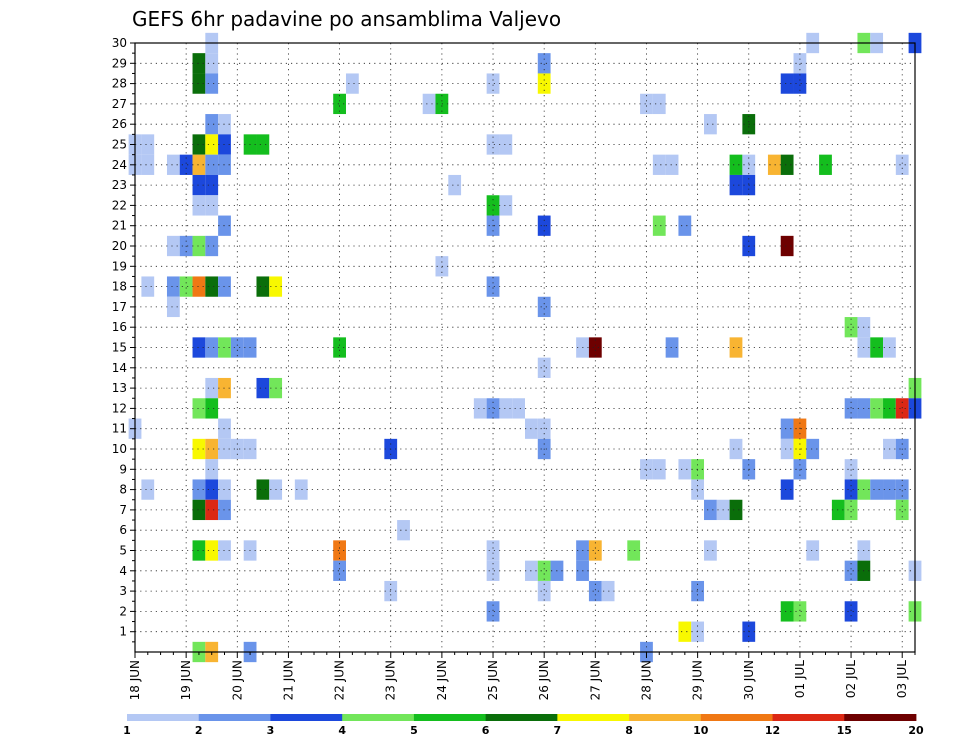 Image resolution: width=960 pixels, height=742 pixels. What do you see at coordinates (119, 307) in the screenshot?
I see `y-tick-label: 17` at bounding box center [119, 307].